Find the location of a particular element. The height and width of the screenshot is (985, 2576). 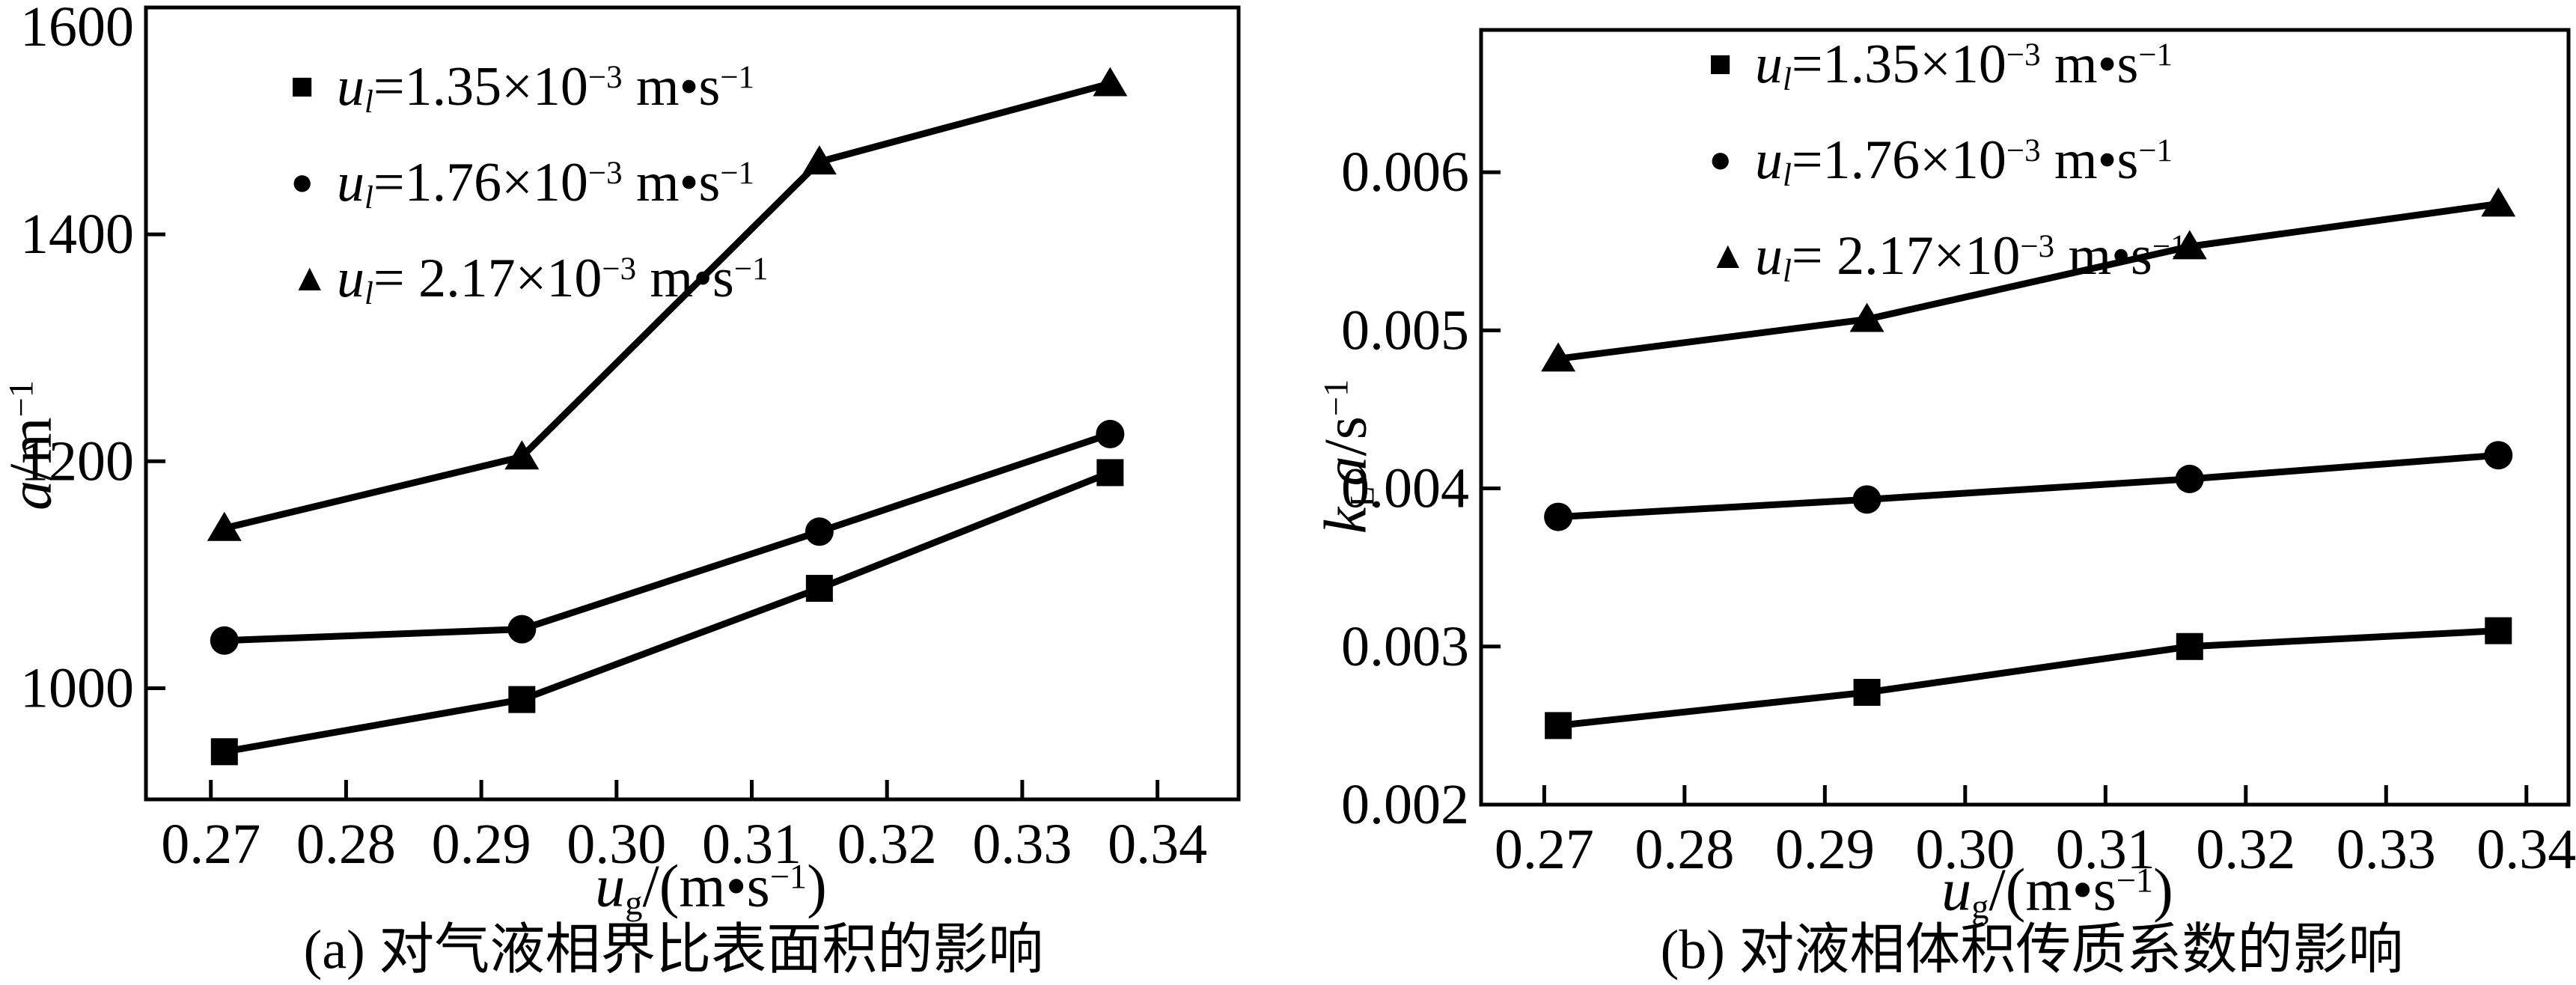

y-axis-label: kLa/s−1 is located at coordinates (1347, 456).